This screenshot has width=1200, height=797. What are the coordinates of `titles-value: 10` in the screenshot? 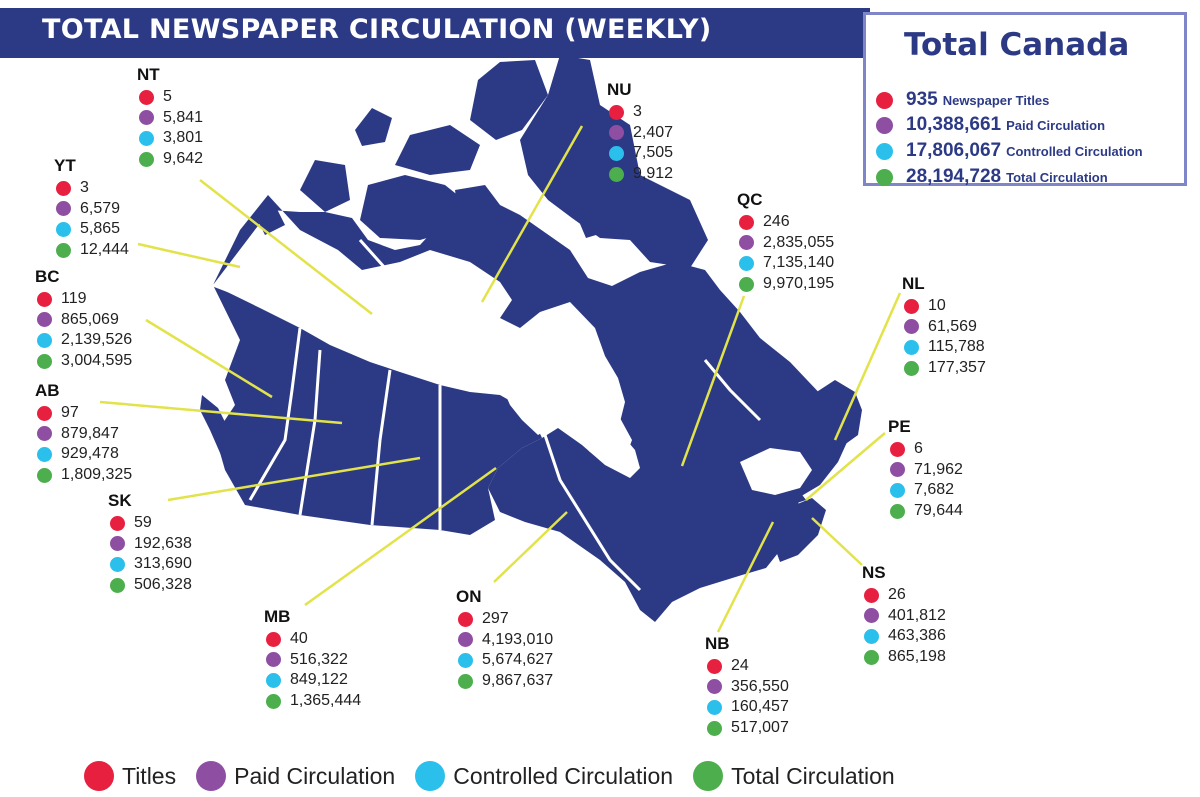 It's located at (937, 306).